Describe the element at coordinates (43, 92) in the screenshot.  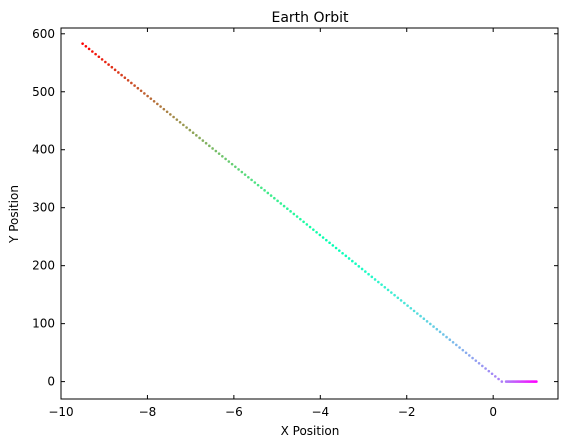
I see `y-tick-label: 500` at that location.